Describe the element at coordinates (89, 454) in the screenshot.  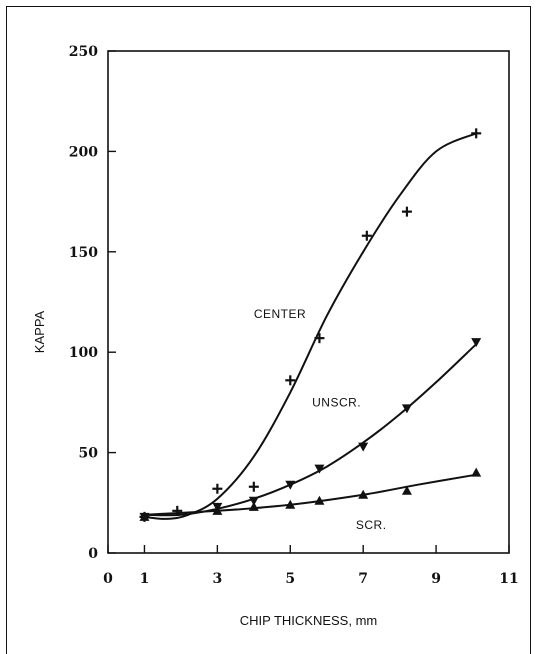
I see `y-tick-label: 50` at that location.